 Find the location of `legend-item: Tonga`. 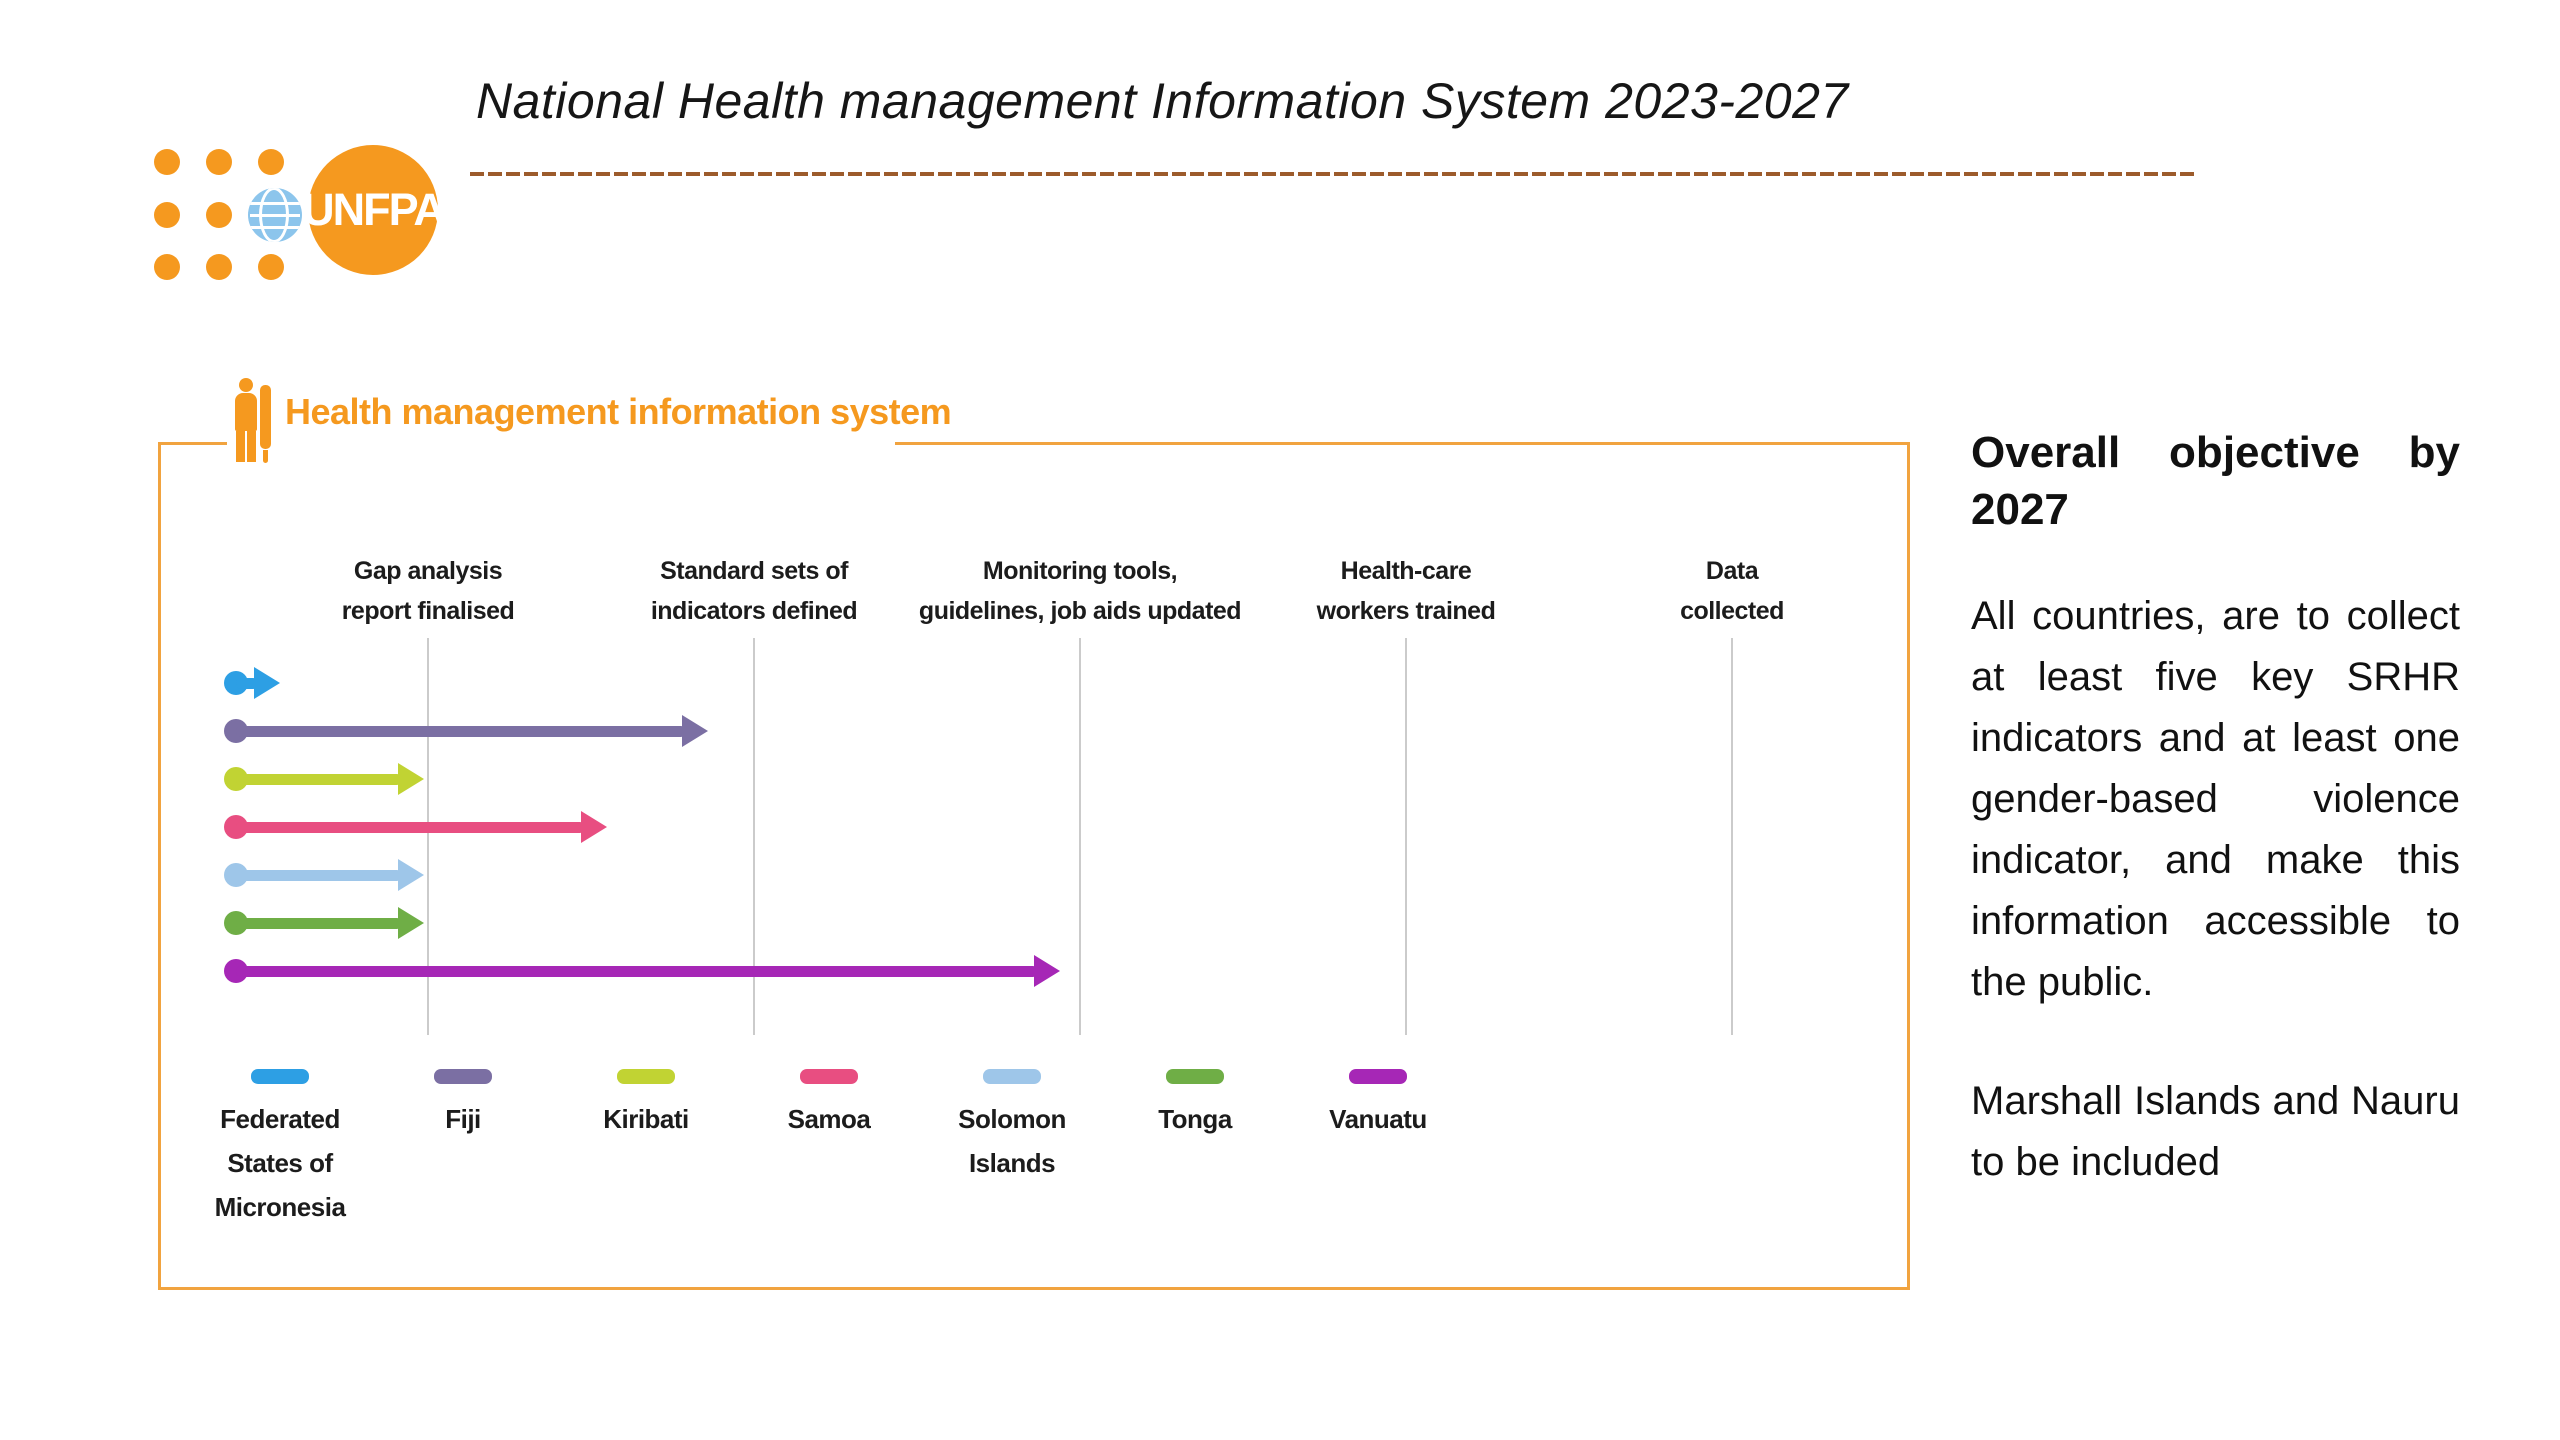

legend-item: Tonga is located at coordinates (1195, 1105).